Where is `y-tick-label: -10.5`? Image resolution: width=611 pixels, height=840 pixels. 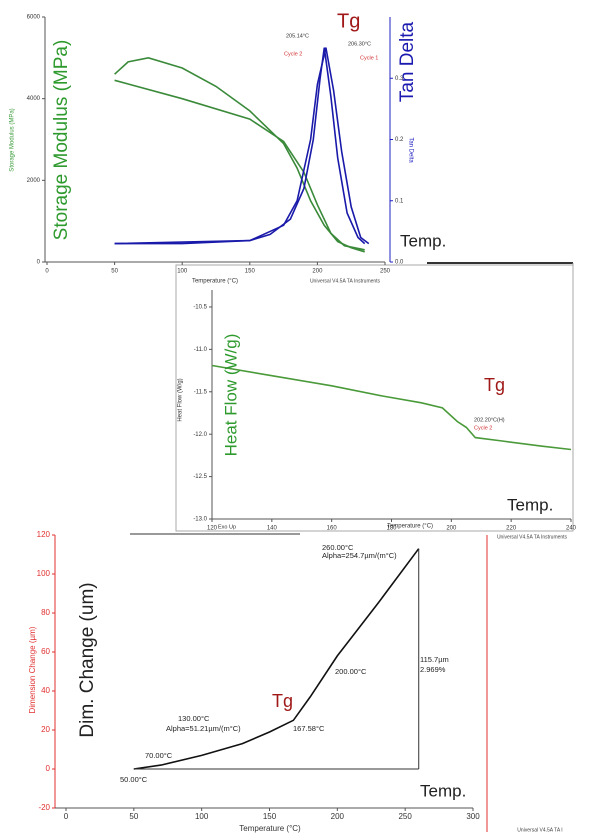 y-tick-label: -10.5 is located at coordinates (200, 308).